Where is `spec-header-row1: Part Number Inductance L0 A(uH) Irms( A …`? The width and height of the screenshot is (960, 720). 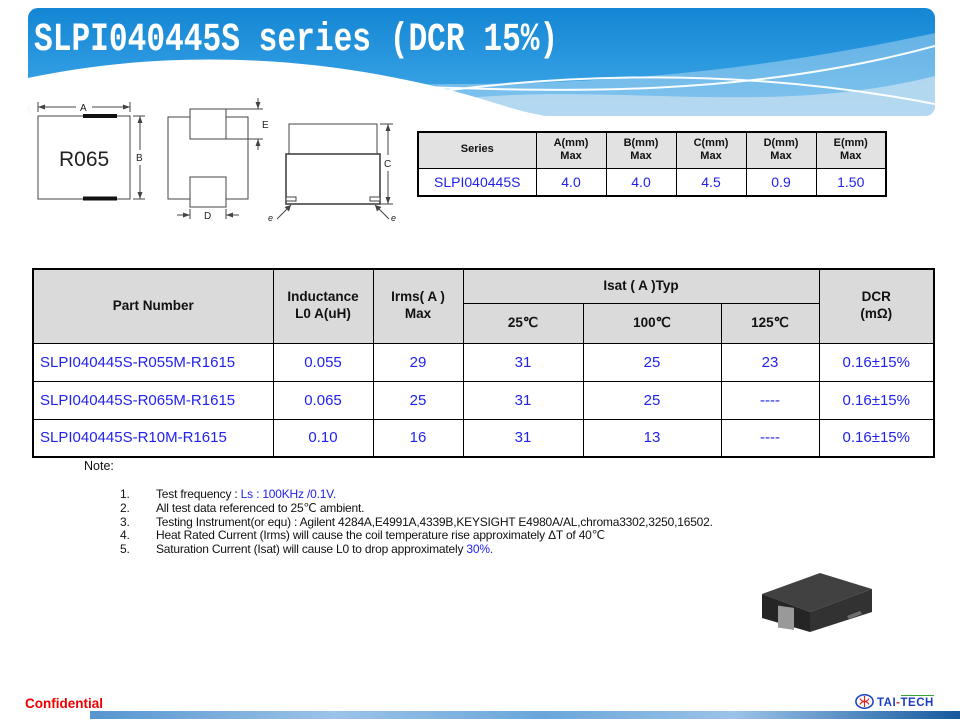
spec-header-row1: Part Number Inductance L0 A(uH) Irms( A … is located at coordinates (483, 306).